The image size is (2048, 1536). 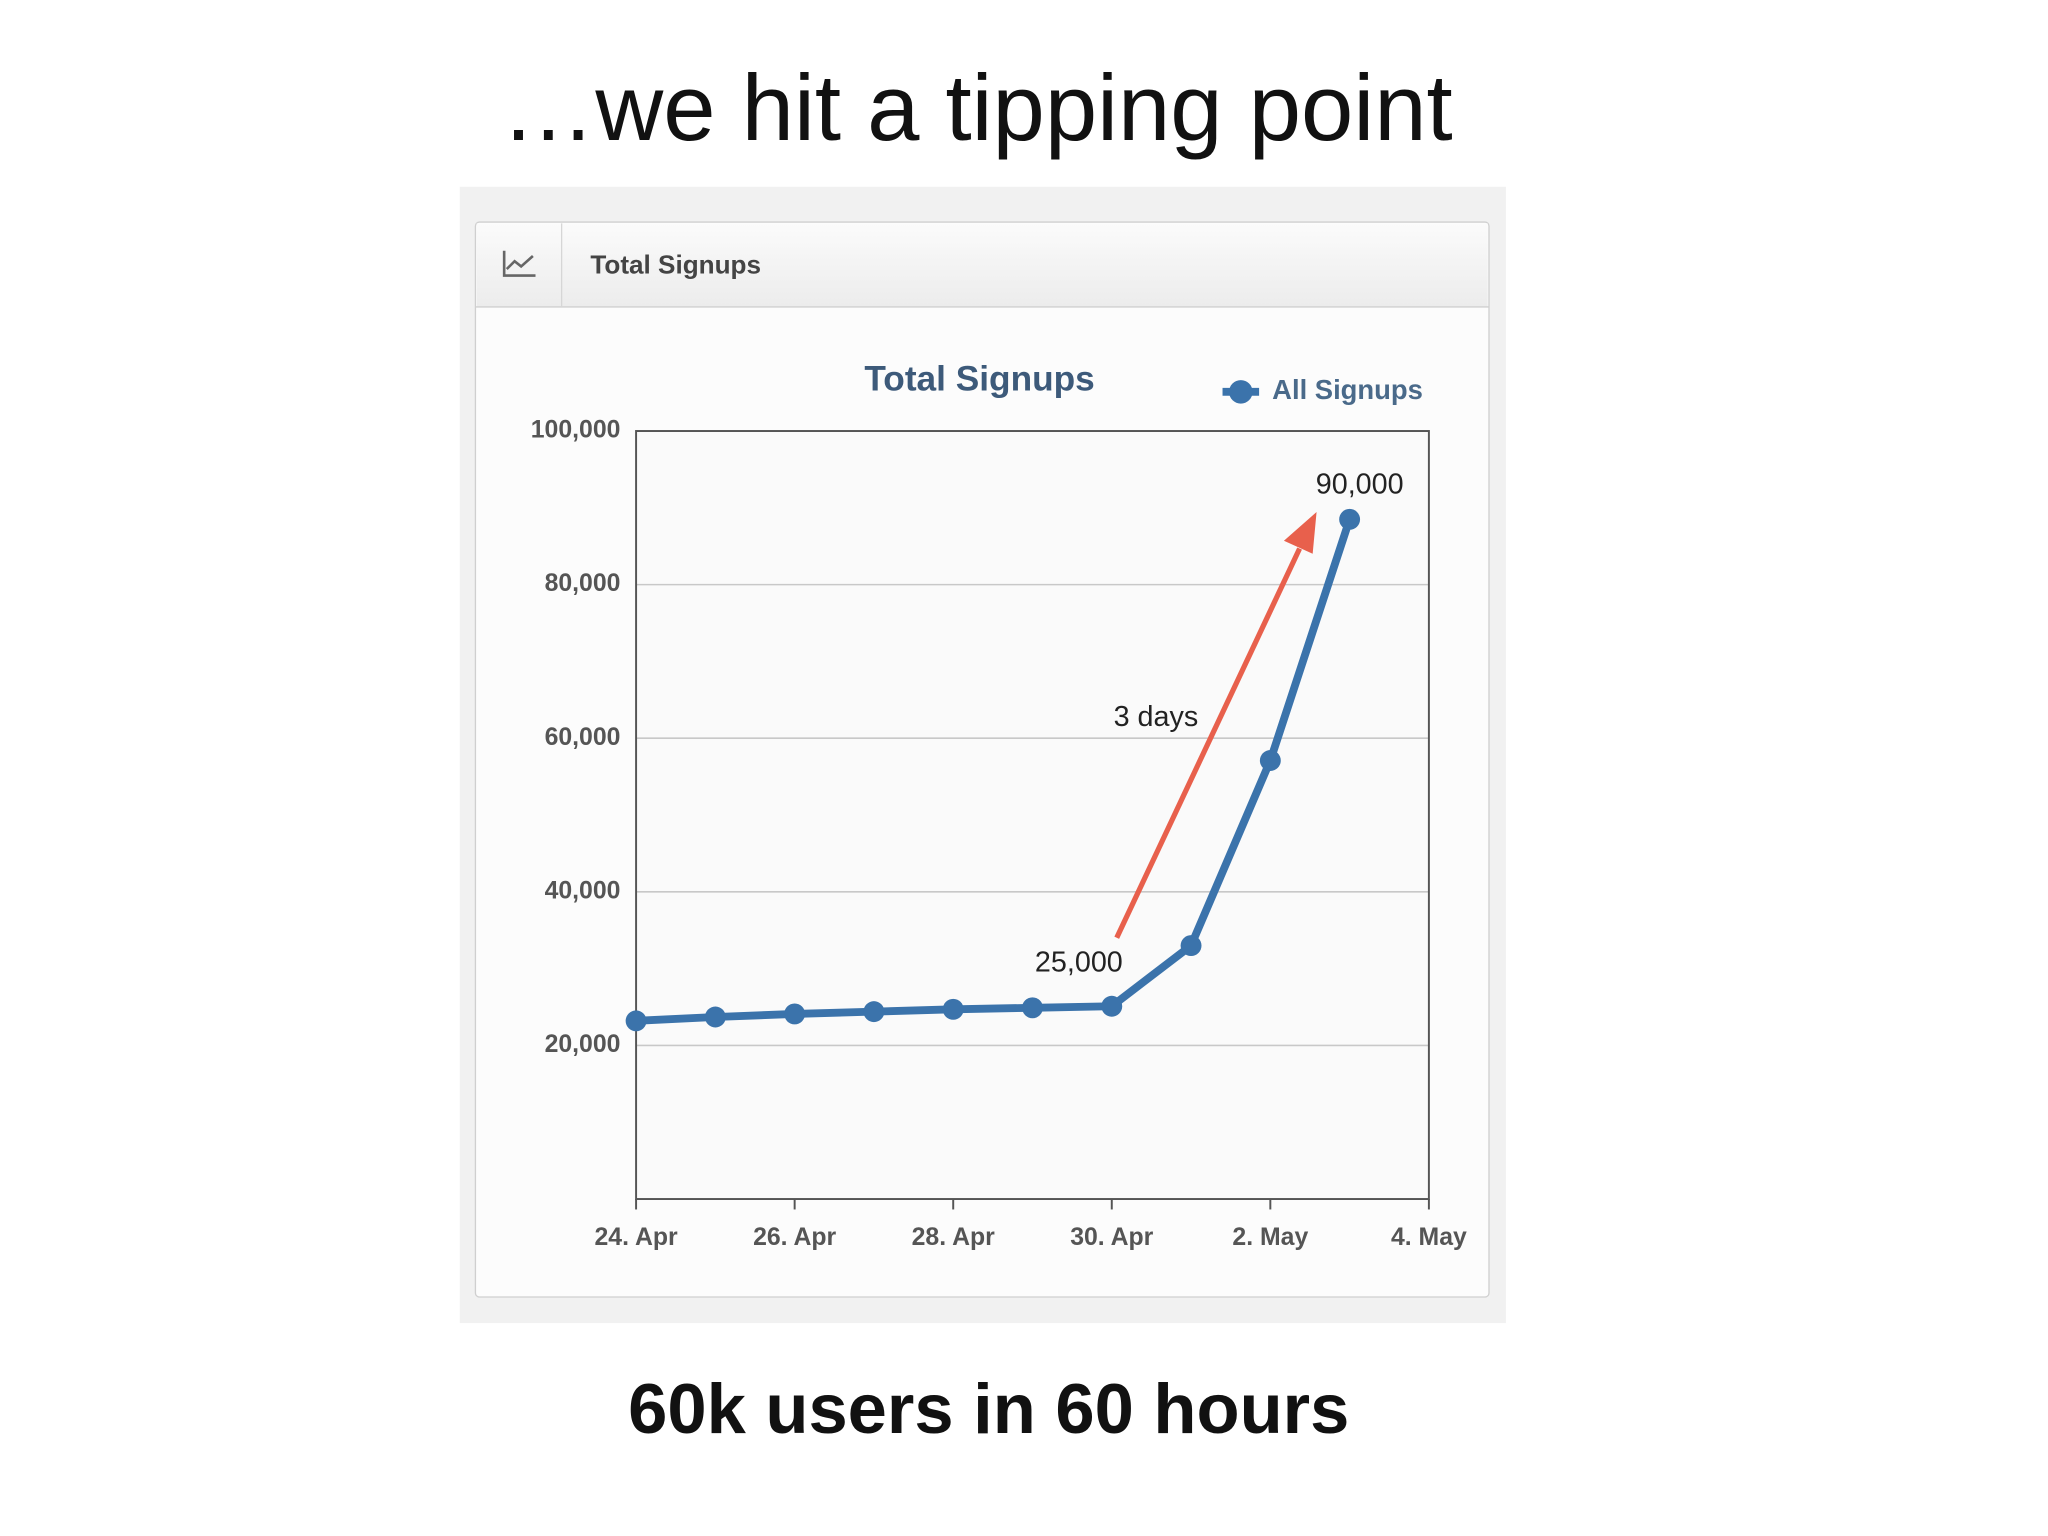 I want to click on legend: All Signups, so click(x=1322, y=389).